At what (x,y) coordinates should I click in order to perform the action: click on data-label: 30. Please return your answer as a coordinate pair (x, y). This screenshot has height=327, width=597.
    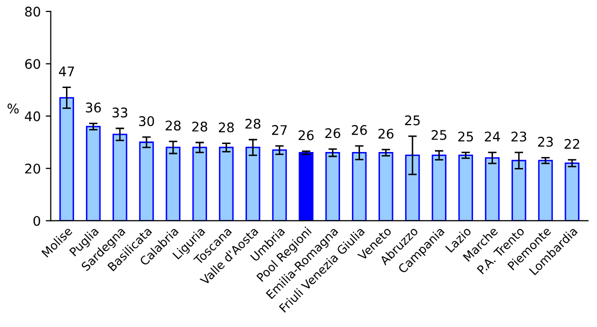
    Looking at the image, I should click on (146, 121).